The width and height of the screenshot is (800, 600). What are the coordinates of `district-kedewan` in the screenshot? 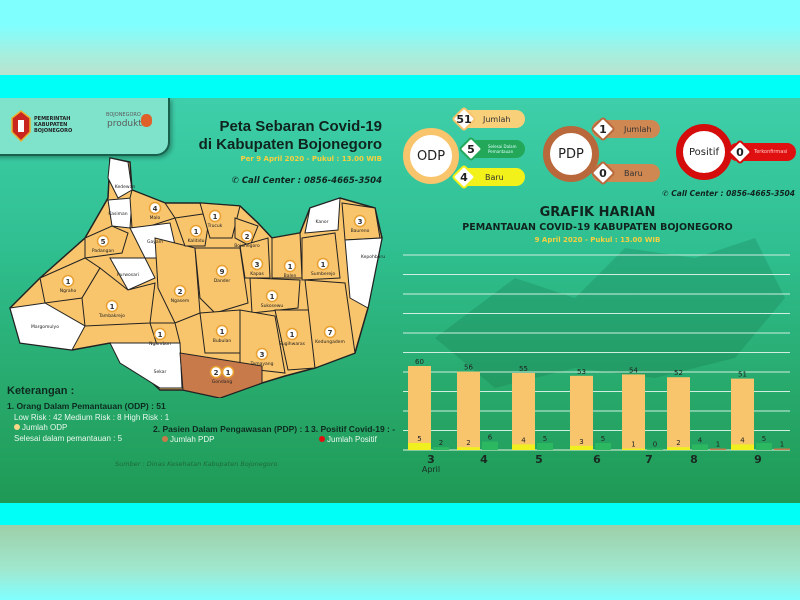 It's located at (120, 178).